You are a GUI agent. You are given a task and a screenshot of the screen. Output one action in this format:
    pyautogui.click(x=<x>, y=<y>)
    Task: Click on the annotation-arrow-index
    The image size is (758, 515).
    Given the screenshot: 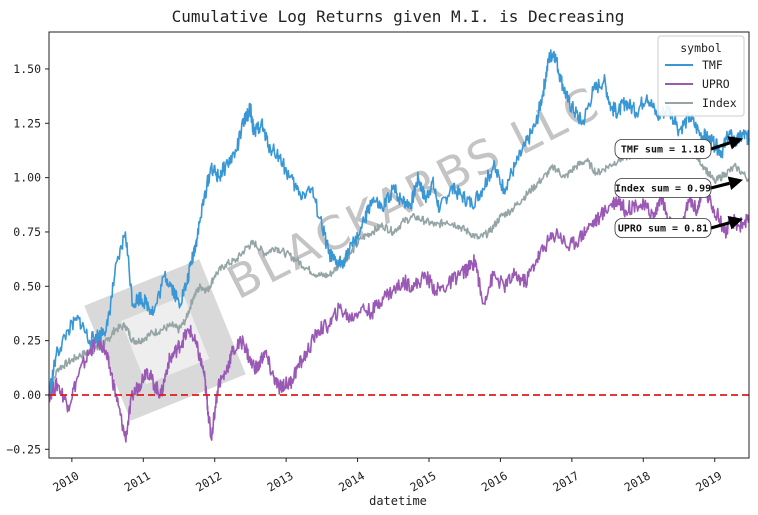 What is the action you would take?
    pyautogui.click(x=720, y=185)
    